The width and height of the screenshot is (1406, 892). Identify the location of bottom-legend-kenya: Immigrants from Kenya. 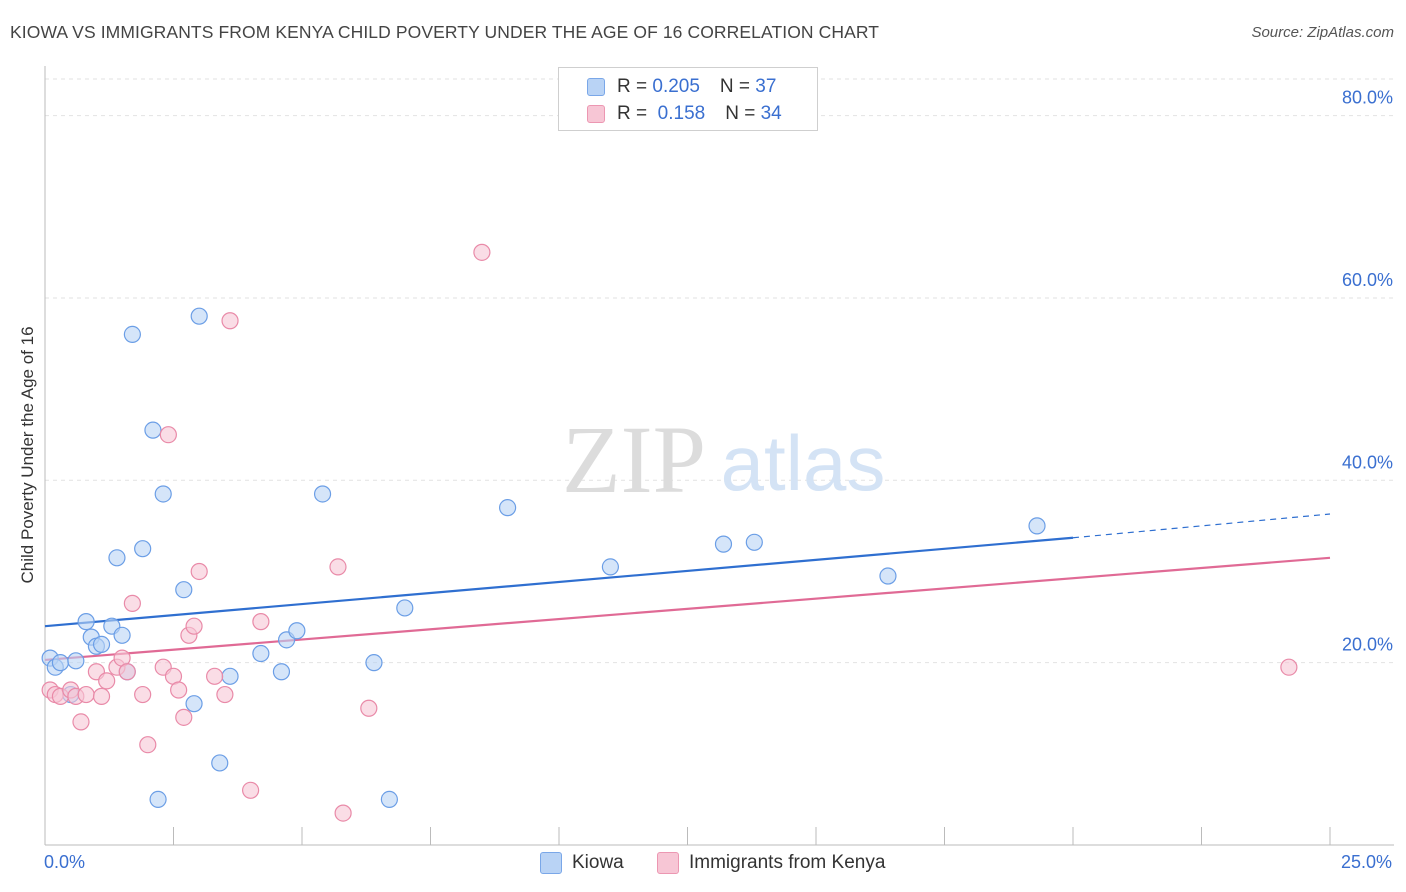
(771, 863).